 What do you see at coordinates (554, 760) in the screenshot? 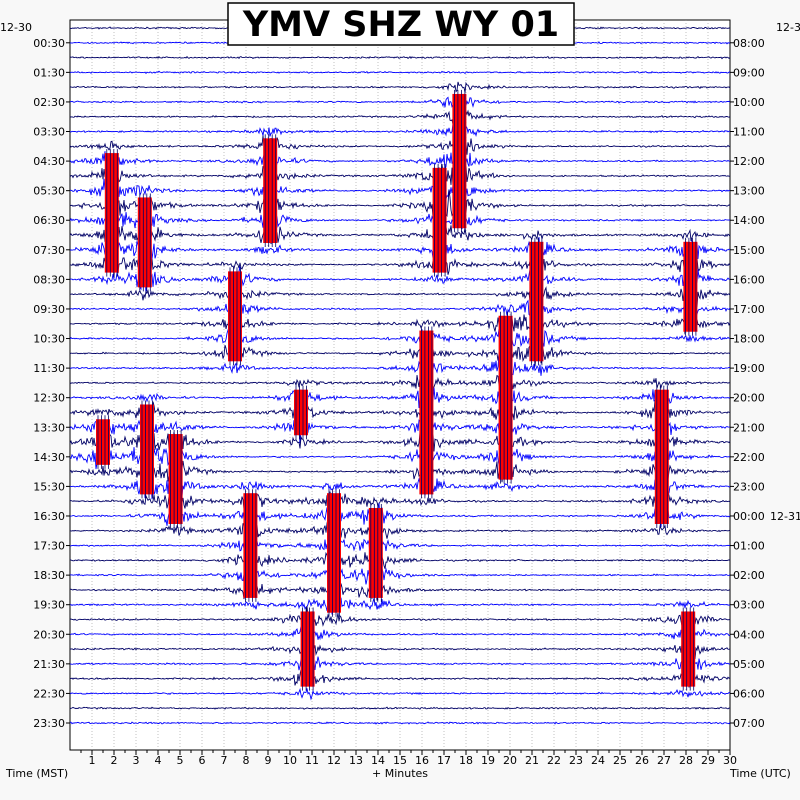
I see `x-tick-label: 22` at bounding box center [554, 760].